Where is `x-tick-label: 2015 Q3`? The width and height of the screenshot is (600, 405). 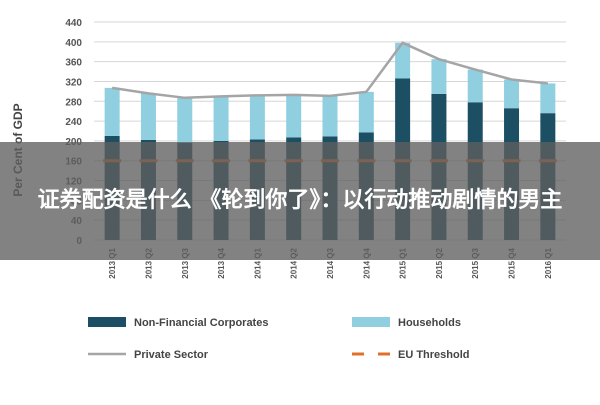
x-tick-label: 2015 Q3 is located at coordinates (475, 262).